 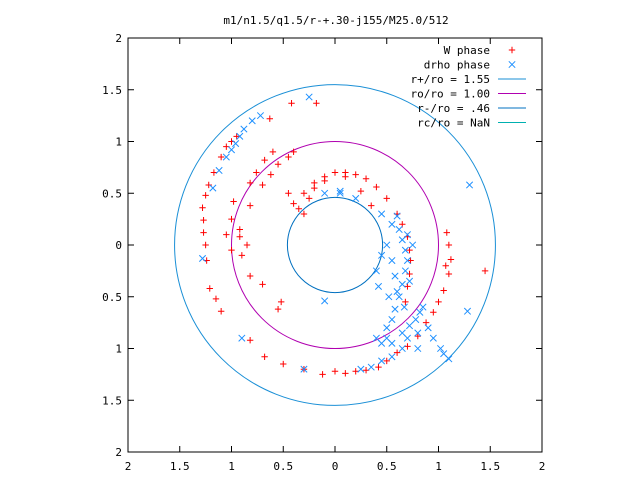 What do you see at coordinates (112, 400) in the screenshot?
I see `y-tick-label-7: 1.5` at bounding box center [112, 400].